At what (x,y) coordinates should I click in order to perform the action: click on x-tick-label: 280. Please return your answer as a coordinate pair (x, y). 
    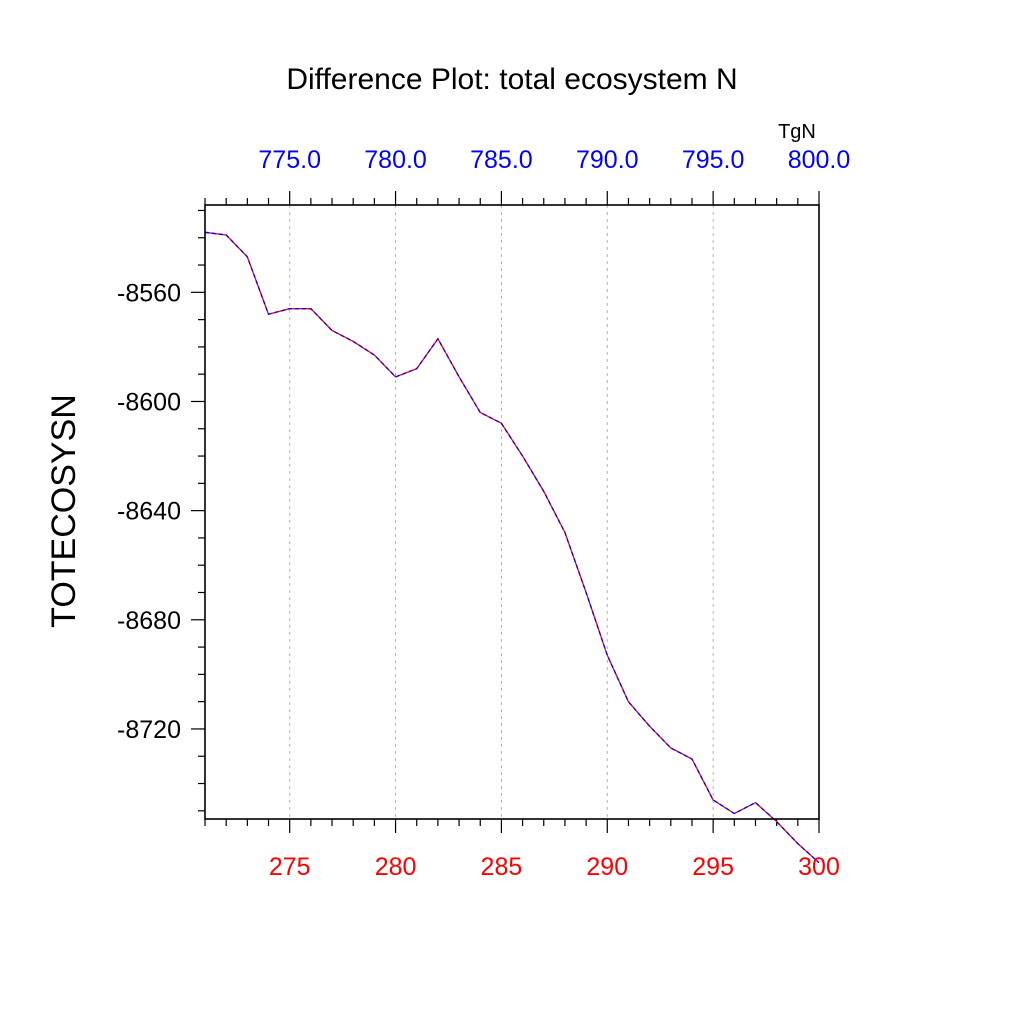
    Looking at the image, I should click on (396, 867).